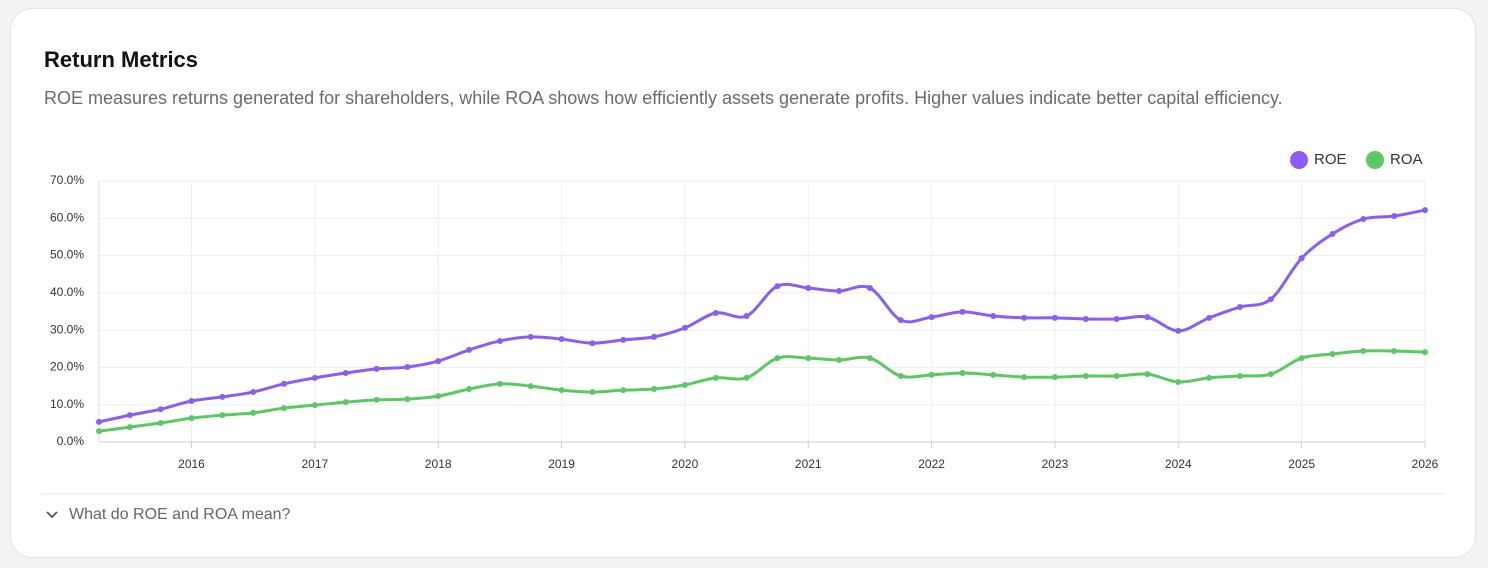 Image resolution: width=1488 pixels, height=568 pixels. I want to click on chevron-icon, so click(52, 515).